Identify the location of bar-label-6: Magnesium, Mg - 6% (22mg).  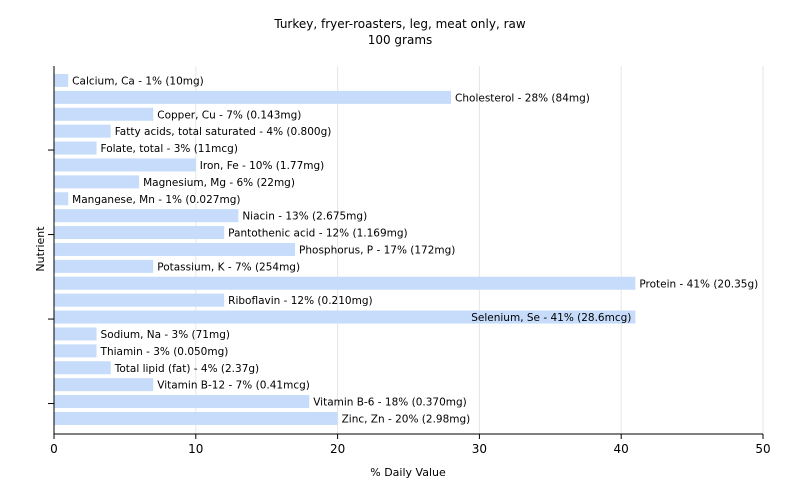
(219, 183).